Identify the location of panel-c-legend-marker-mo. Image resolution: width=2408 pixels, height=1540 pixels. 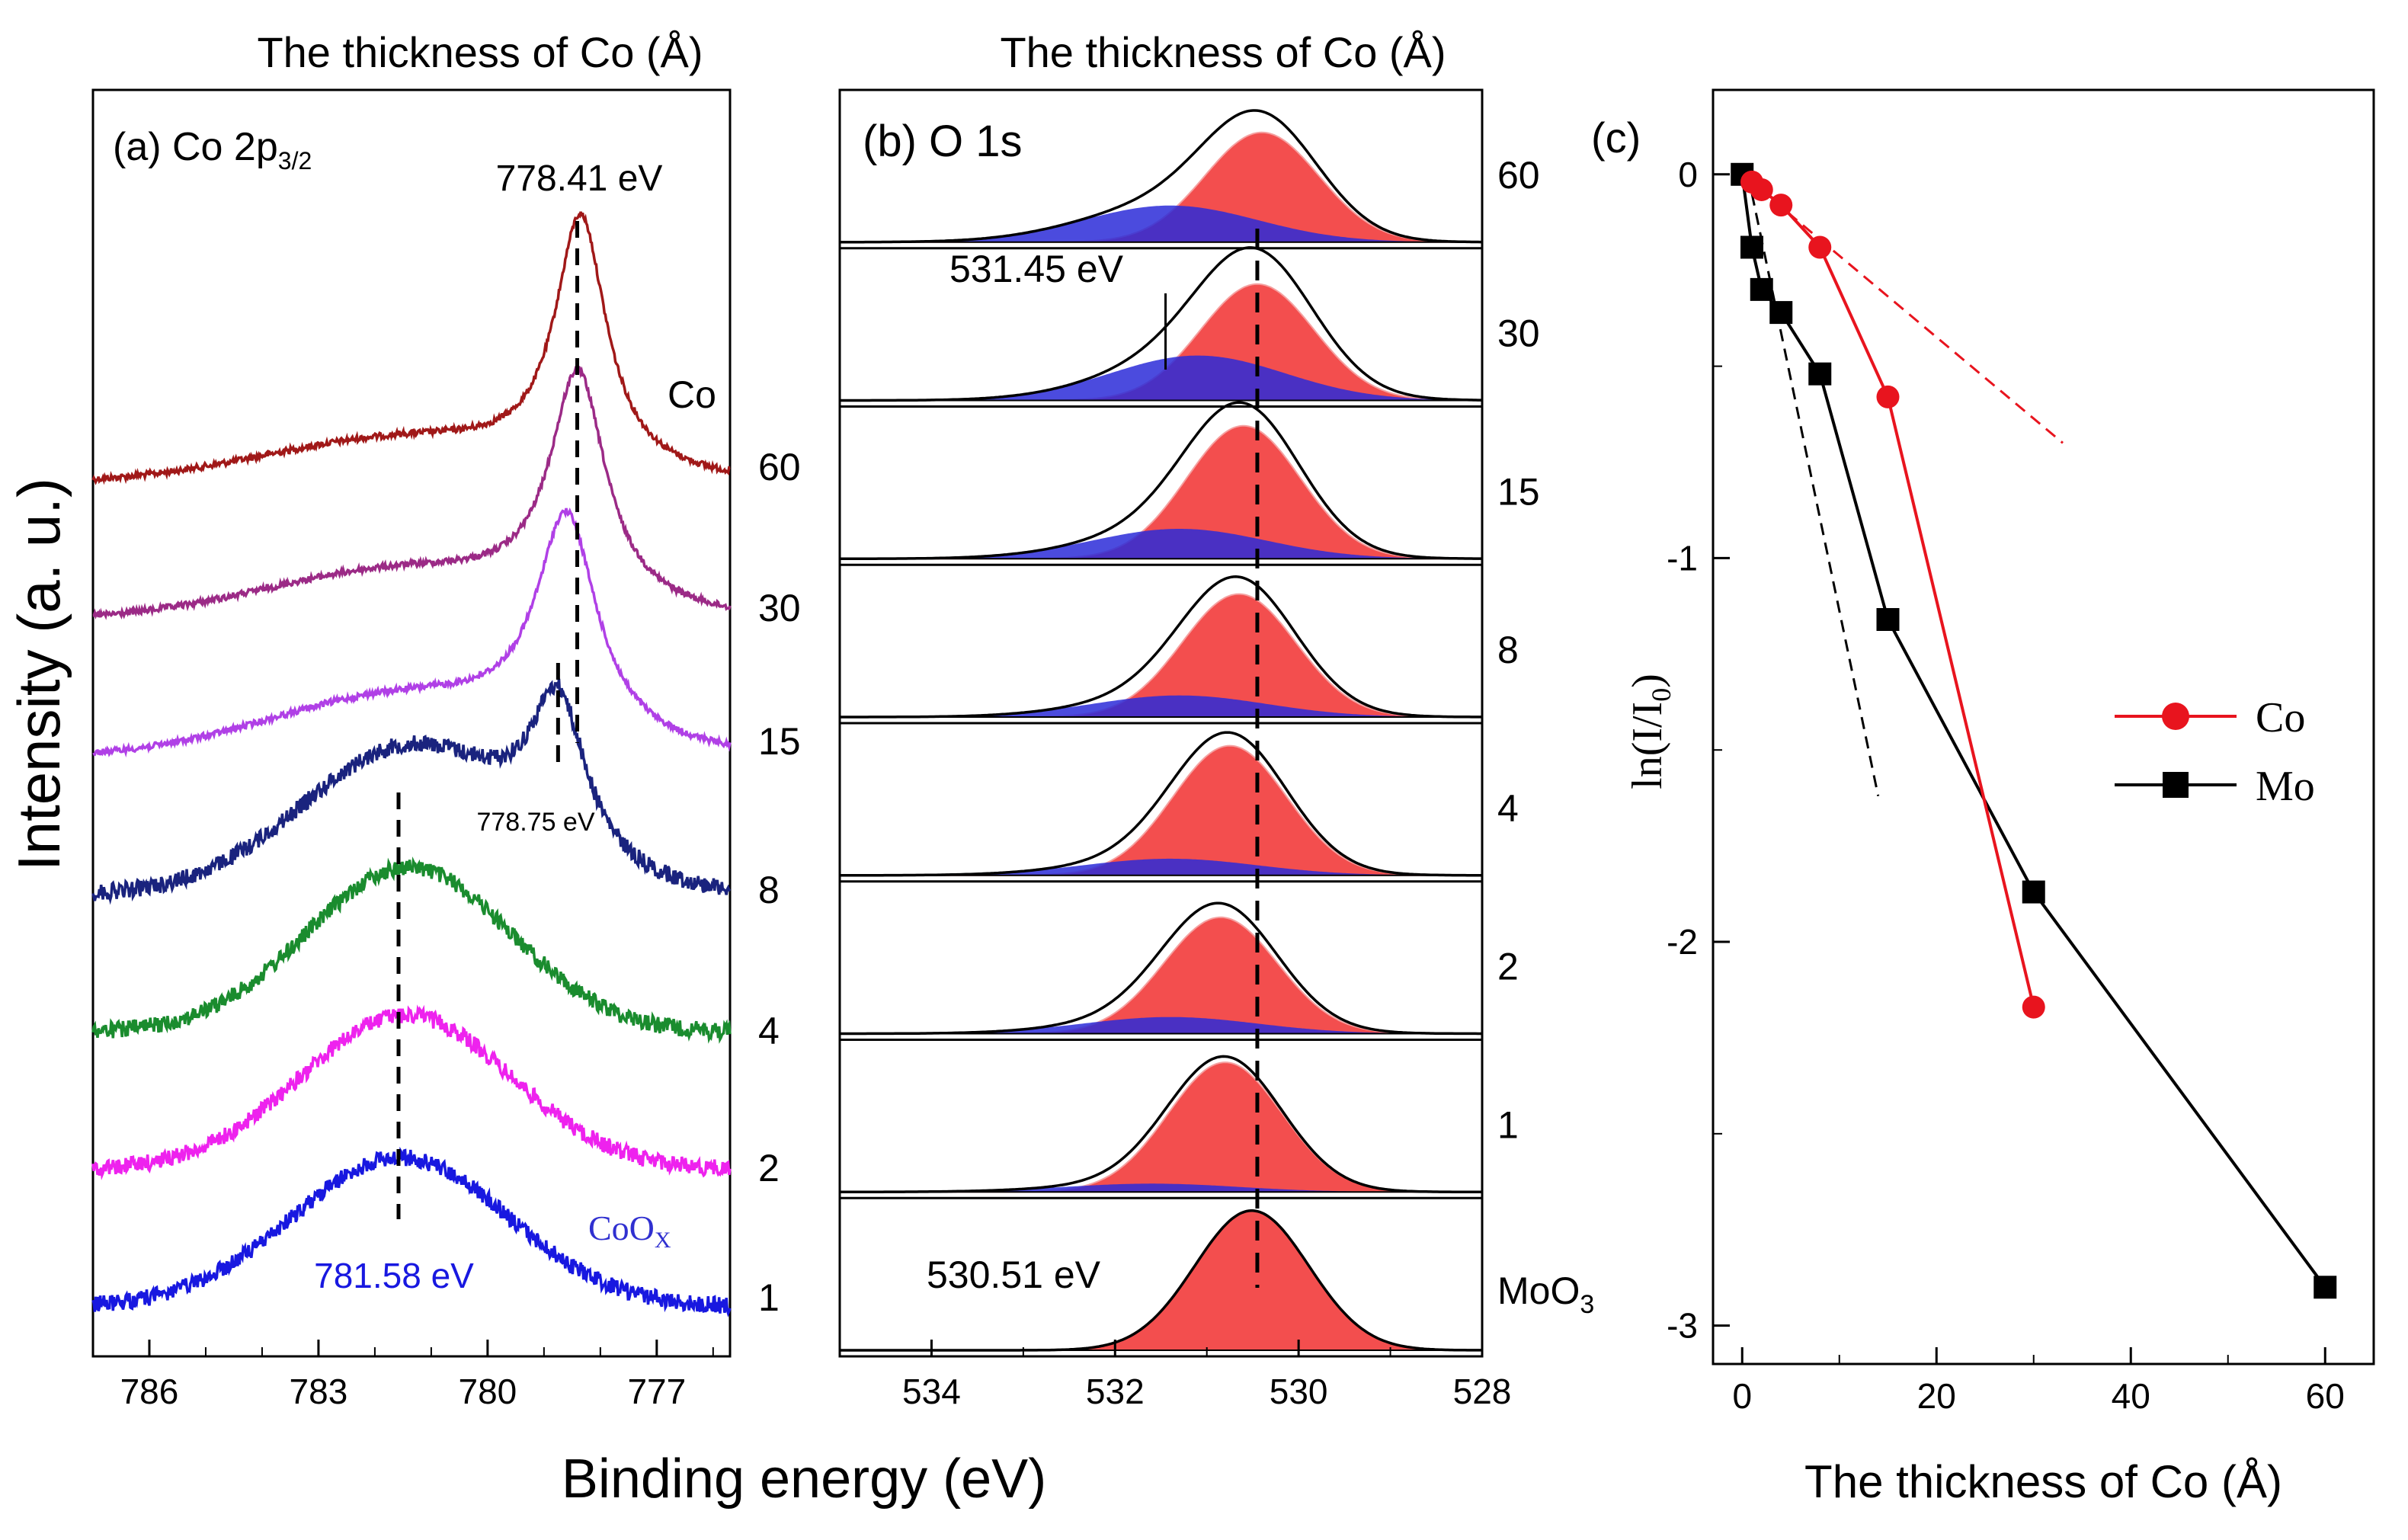
(2176, 785).